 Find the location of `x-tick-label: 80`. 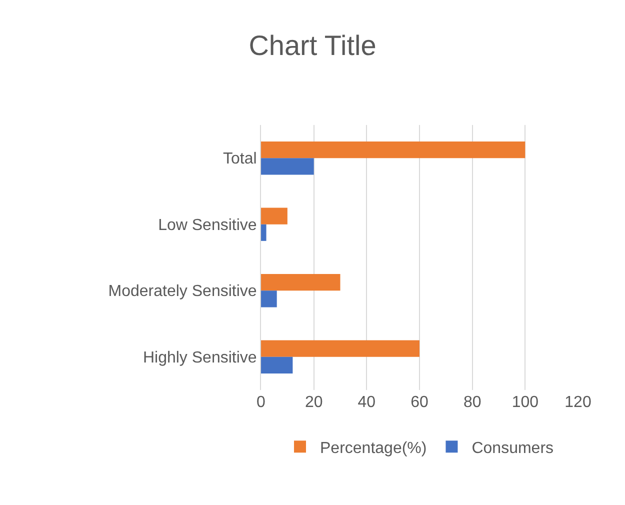

x-tick-label: 80 is located at coordinates (472, 402).